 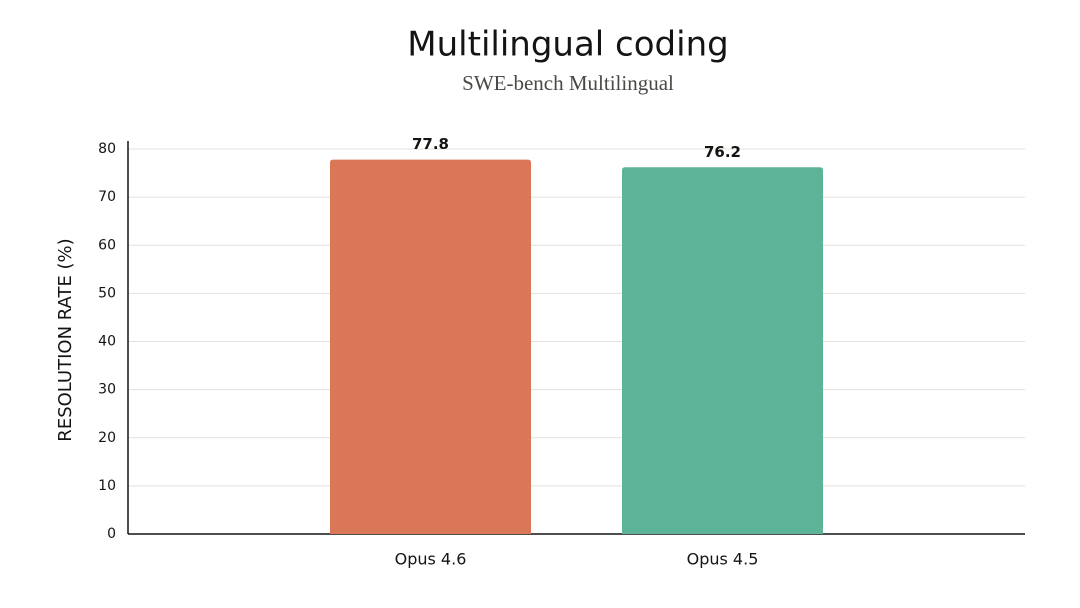 What do you see at coordinates (107, 486) in the screenshot?
I see `y-tick-label: 10` at bounding box center [107, 486].